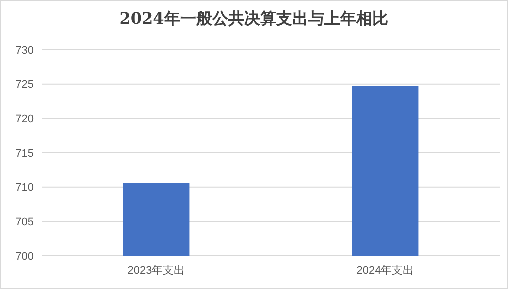 The height and width of the screenshot is (289, 508). What do you see at coordinates (157, 270) in the screenshot?
I see `x-tick-label: 2023年支出` at bounding box center [157, 270].